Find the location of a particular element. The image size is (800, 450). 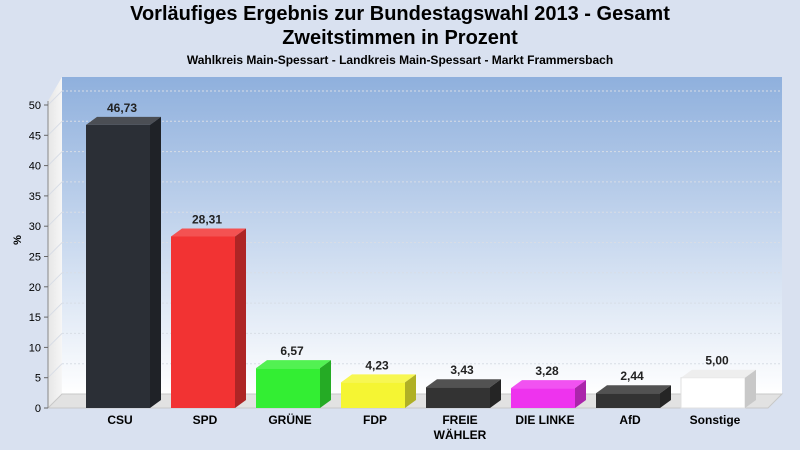

bar: 4,23 is located at coordinates (378, 383).